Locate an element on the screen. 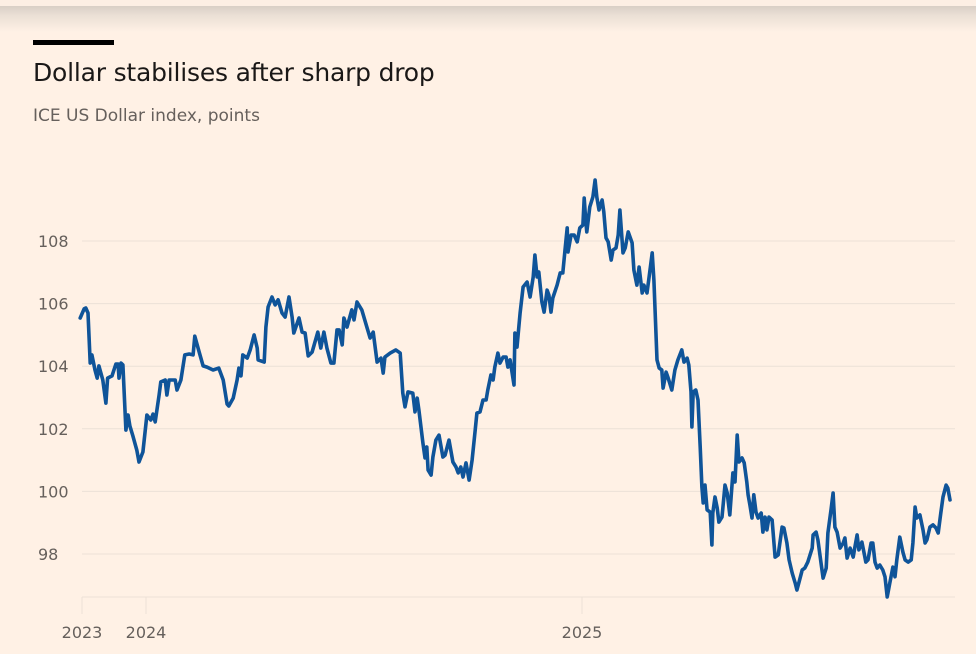 The height and width of the screenshot is (654, 976). header-shadow is located at coordinates (488, 19).